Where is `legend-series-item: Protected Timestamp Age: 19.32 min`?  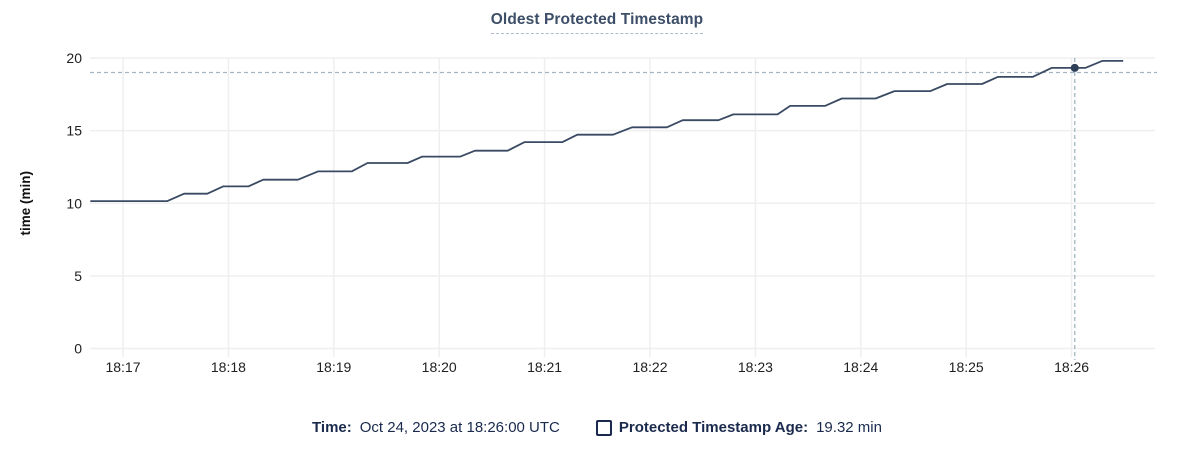
legend-series-item: Protected Timestamp Age: 19.32 min is located at coordinates (738, 427).